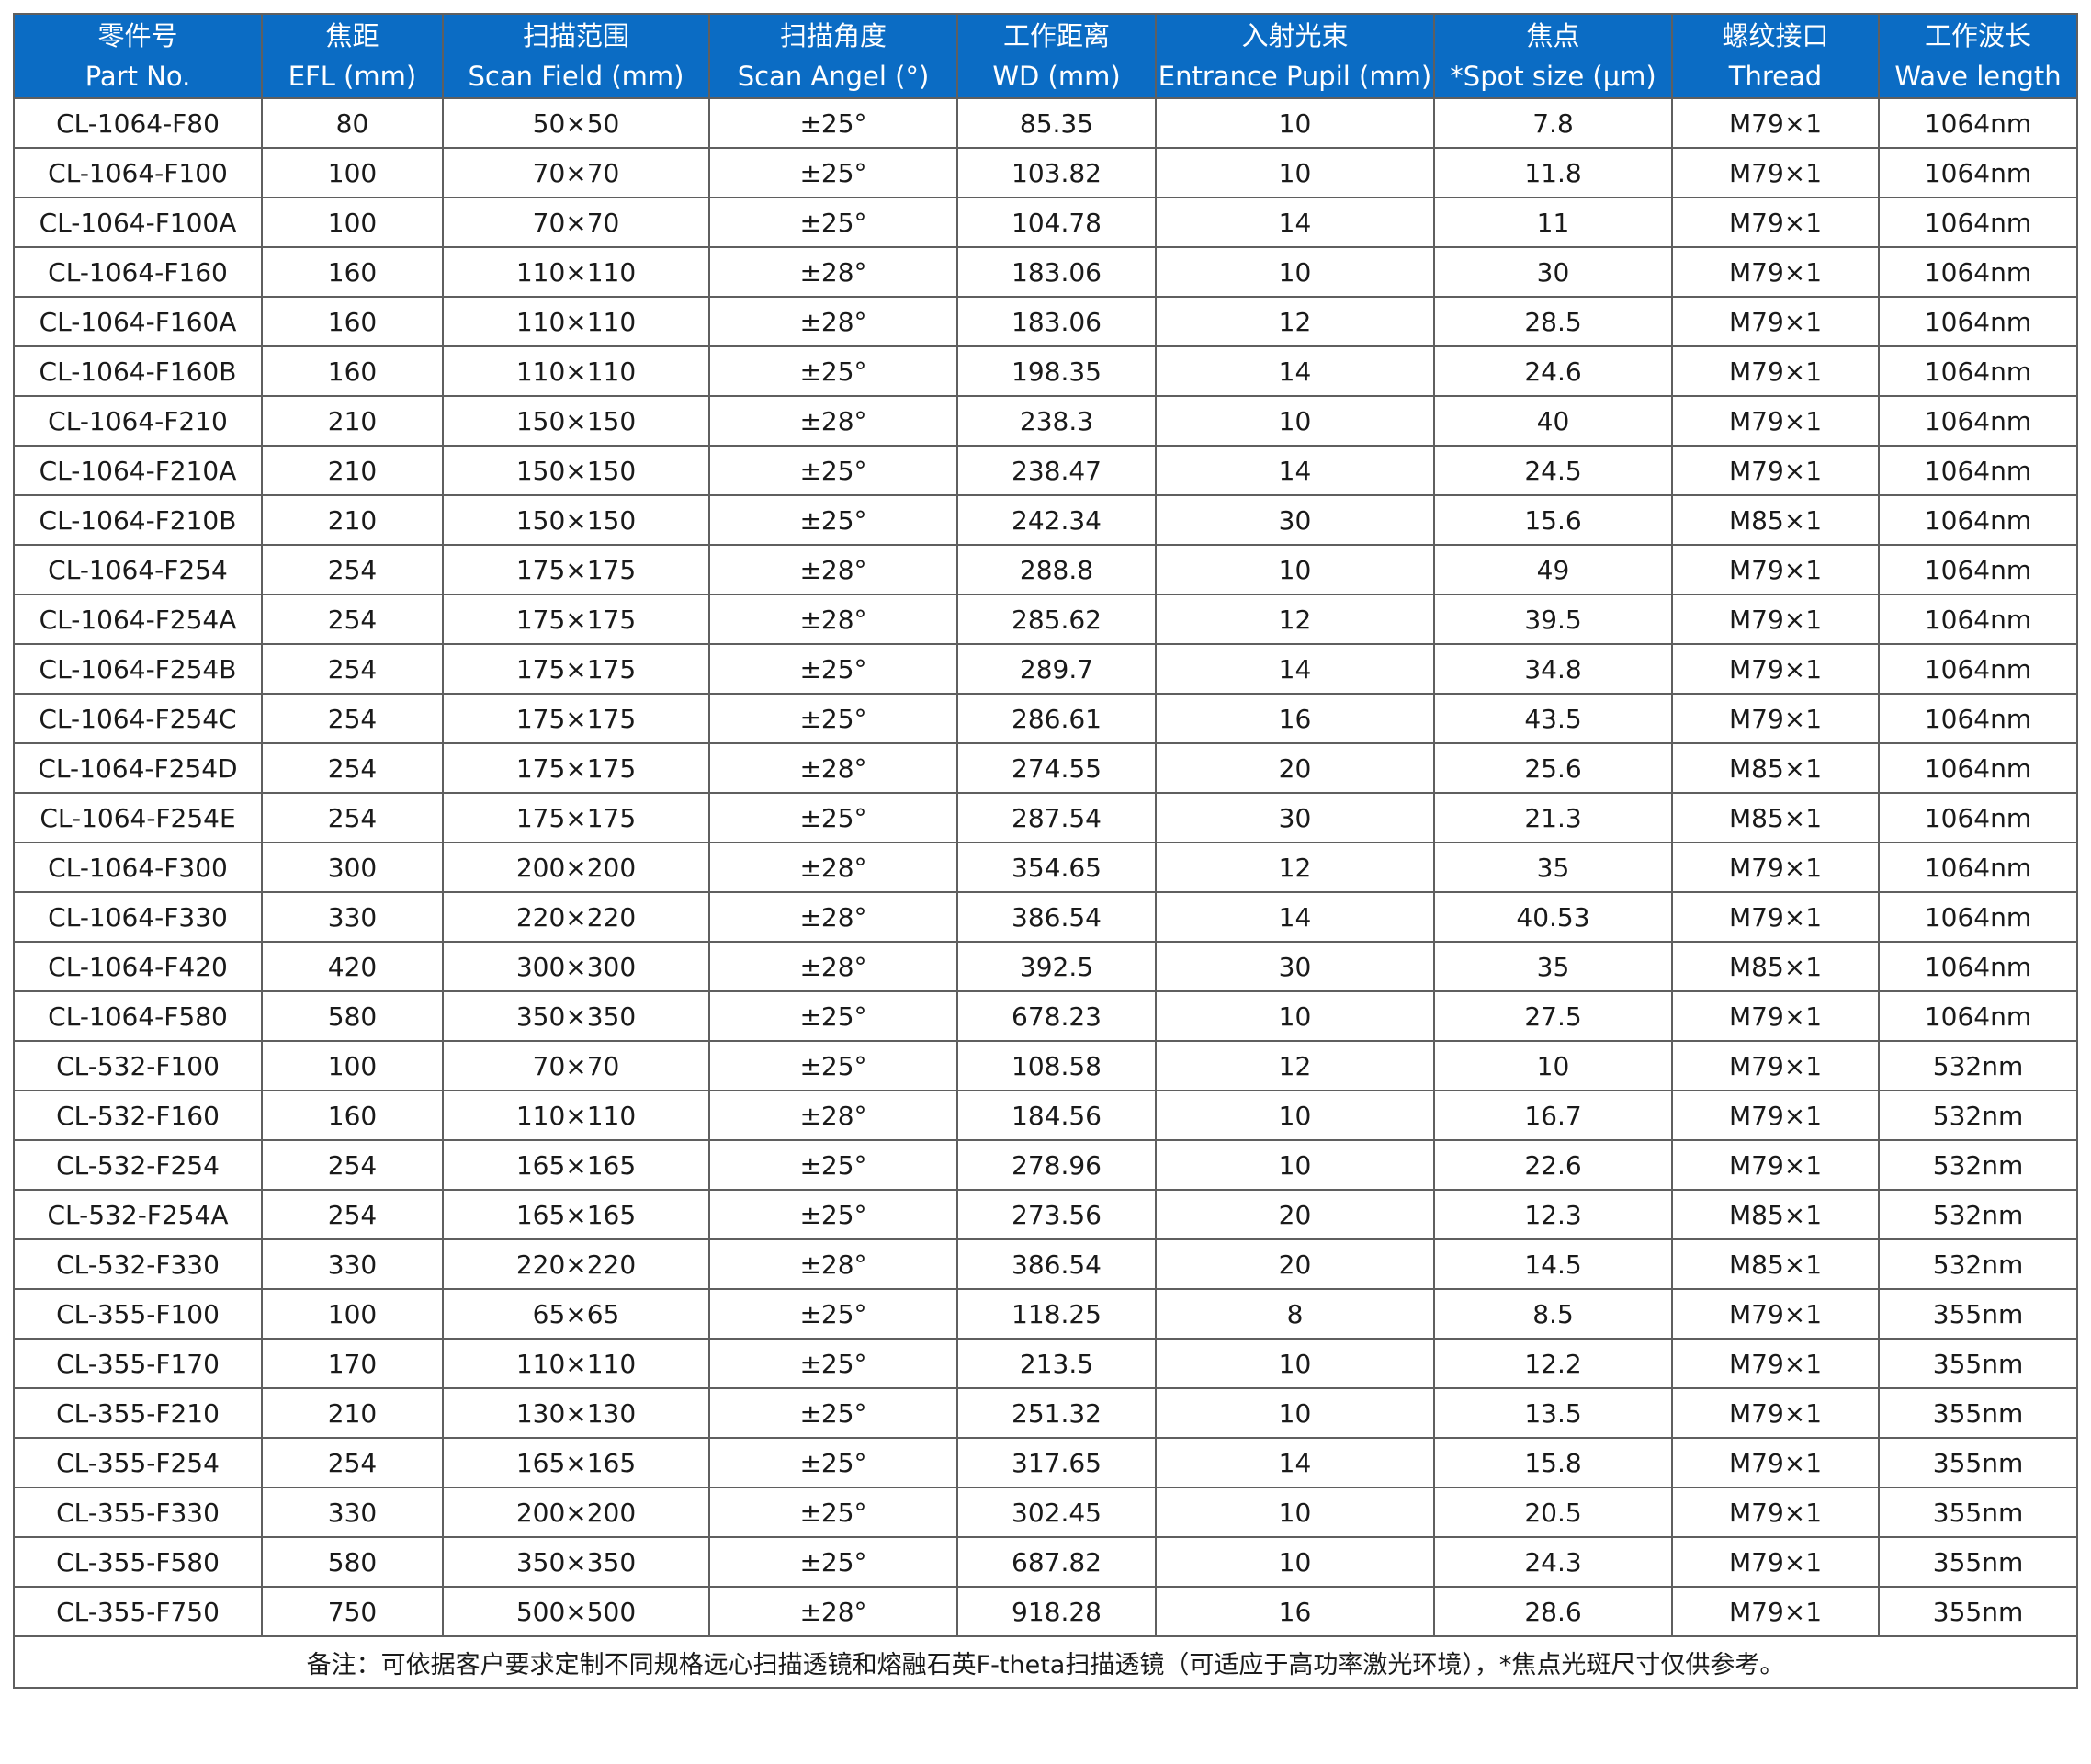  I want to click on cell-efl: 330, so click(352, 1512).